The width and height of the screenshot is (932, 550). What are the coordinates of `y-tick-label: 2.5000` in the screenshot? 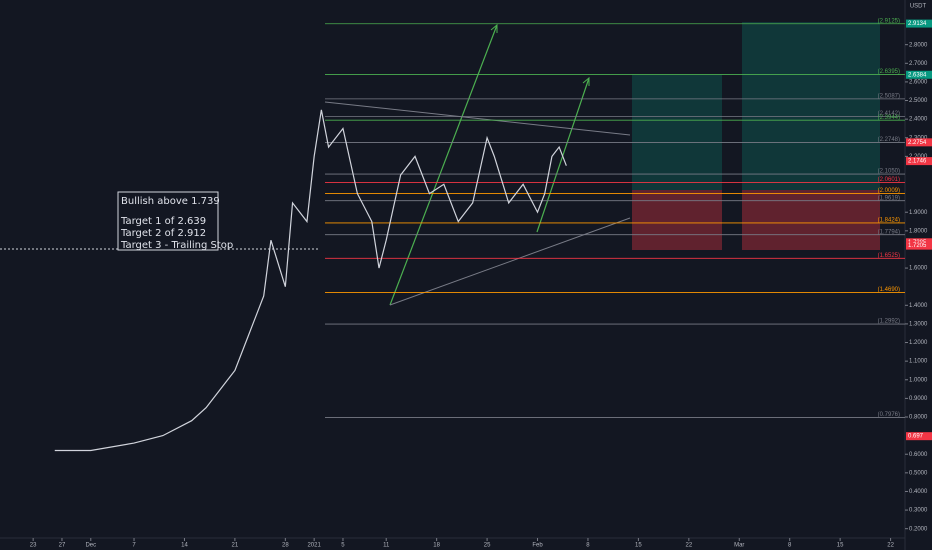 It's located at (918, 101).